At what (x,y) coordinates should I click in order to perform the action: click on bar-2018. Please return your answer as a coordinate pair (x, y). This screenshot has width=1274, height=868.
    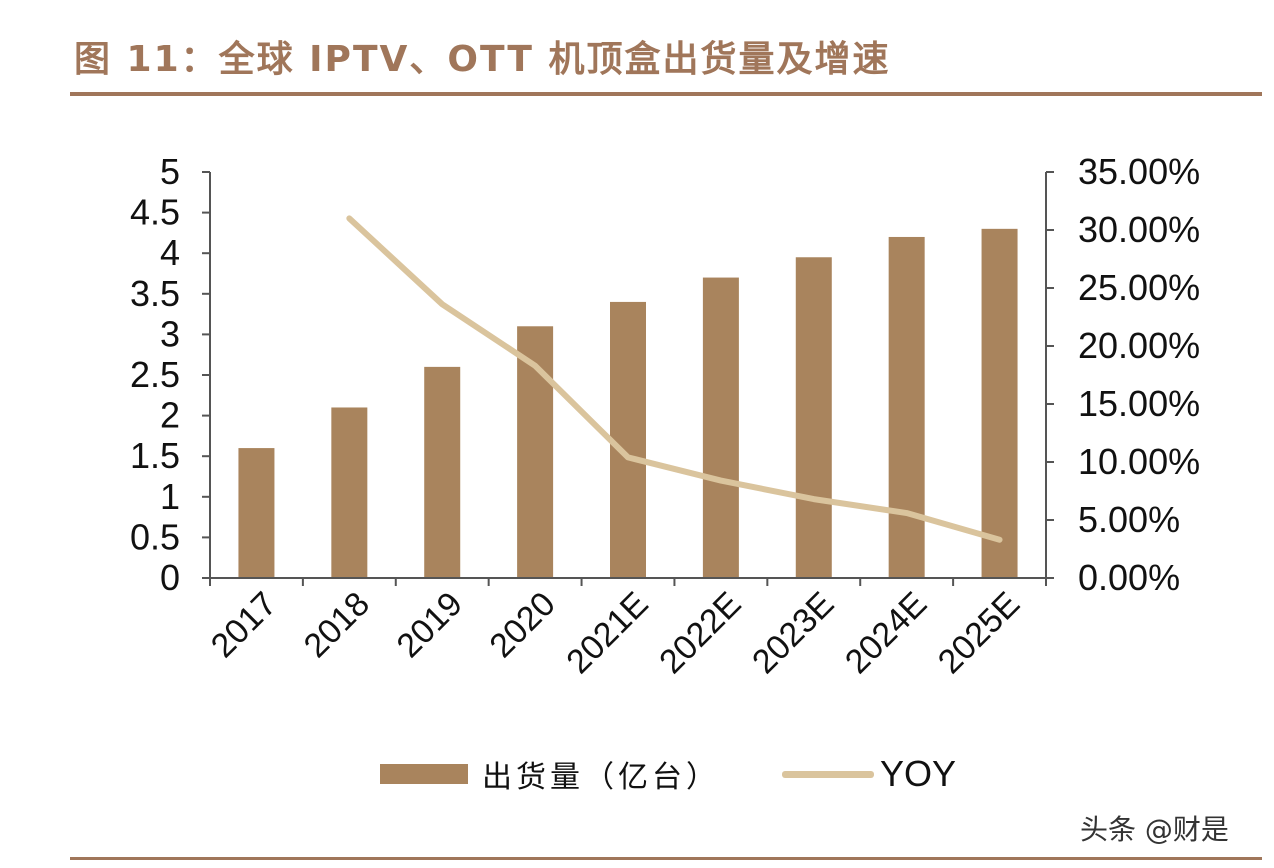
    Looking at the image, I should click on (349, 492).